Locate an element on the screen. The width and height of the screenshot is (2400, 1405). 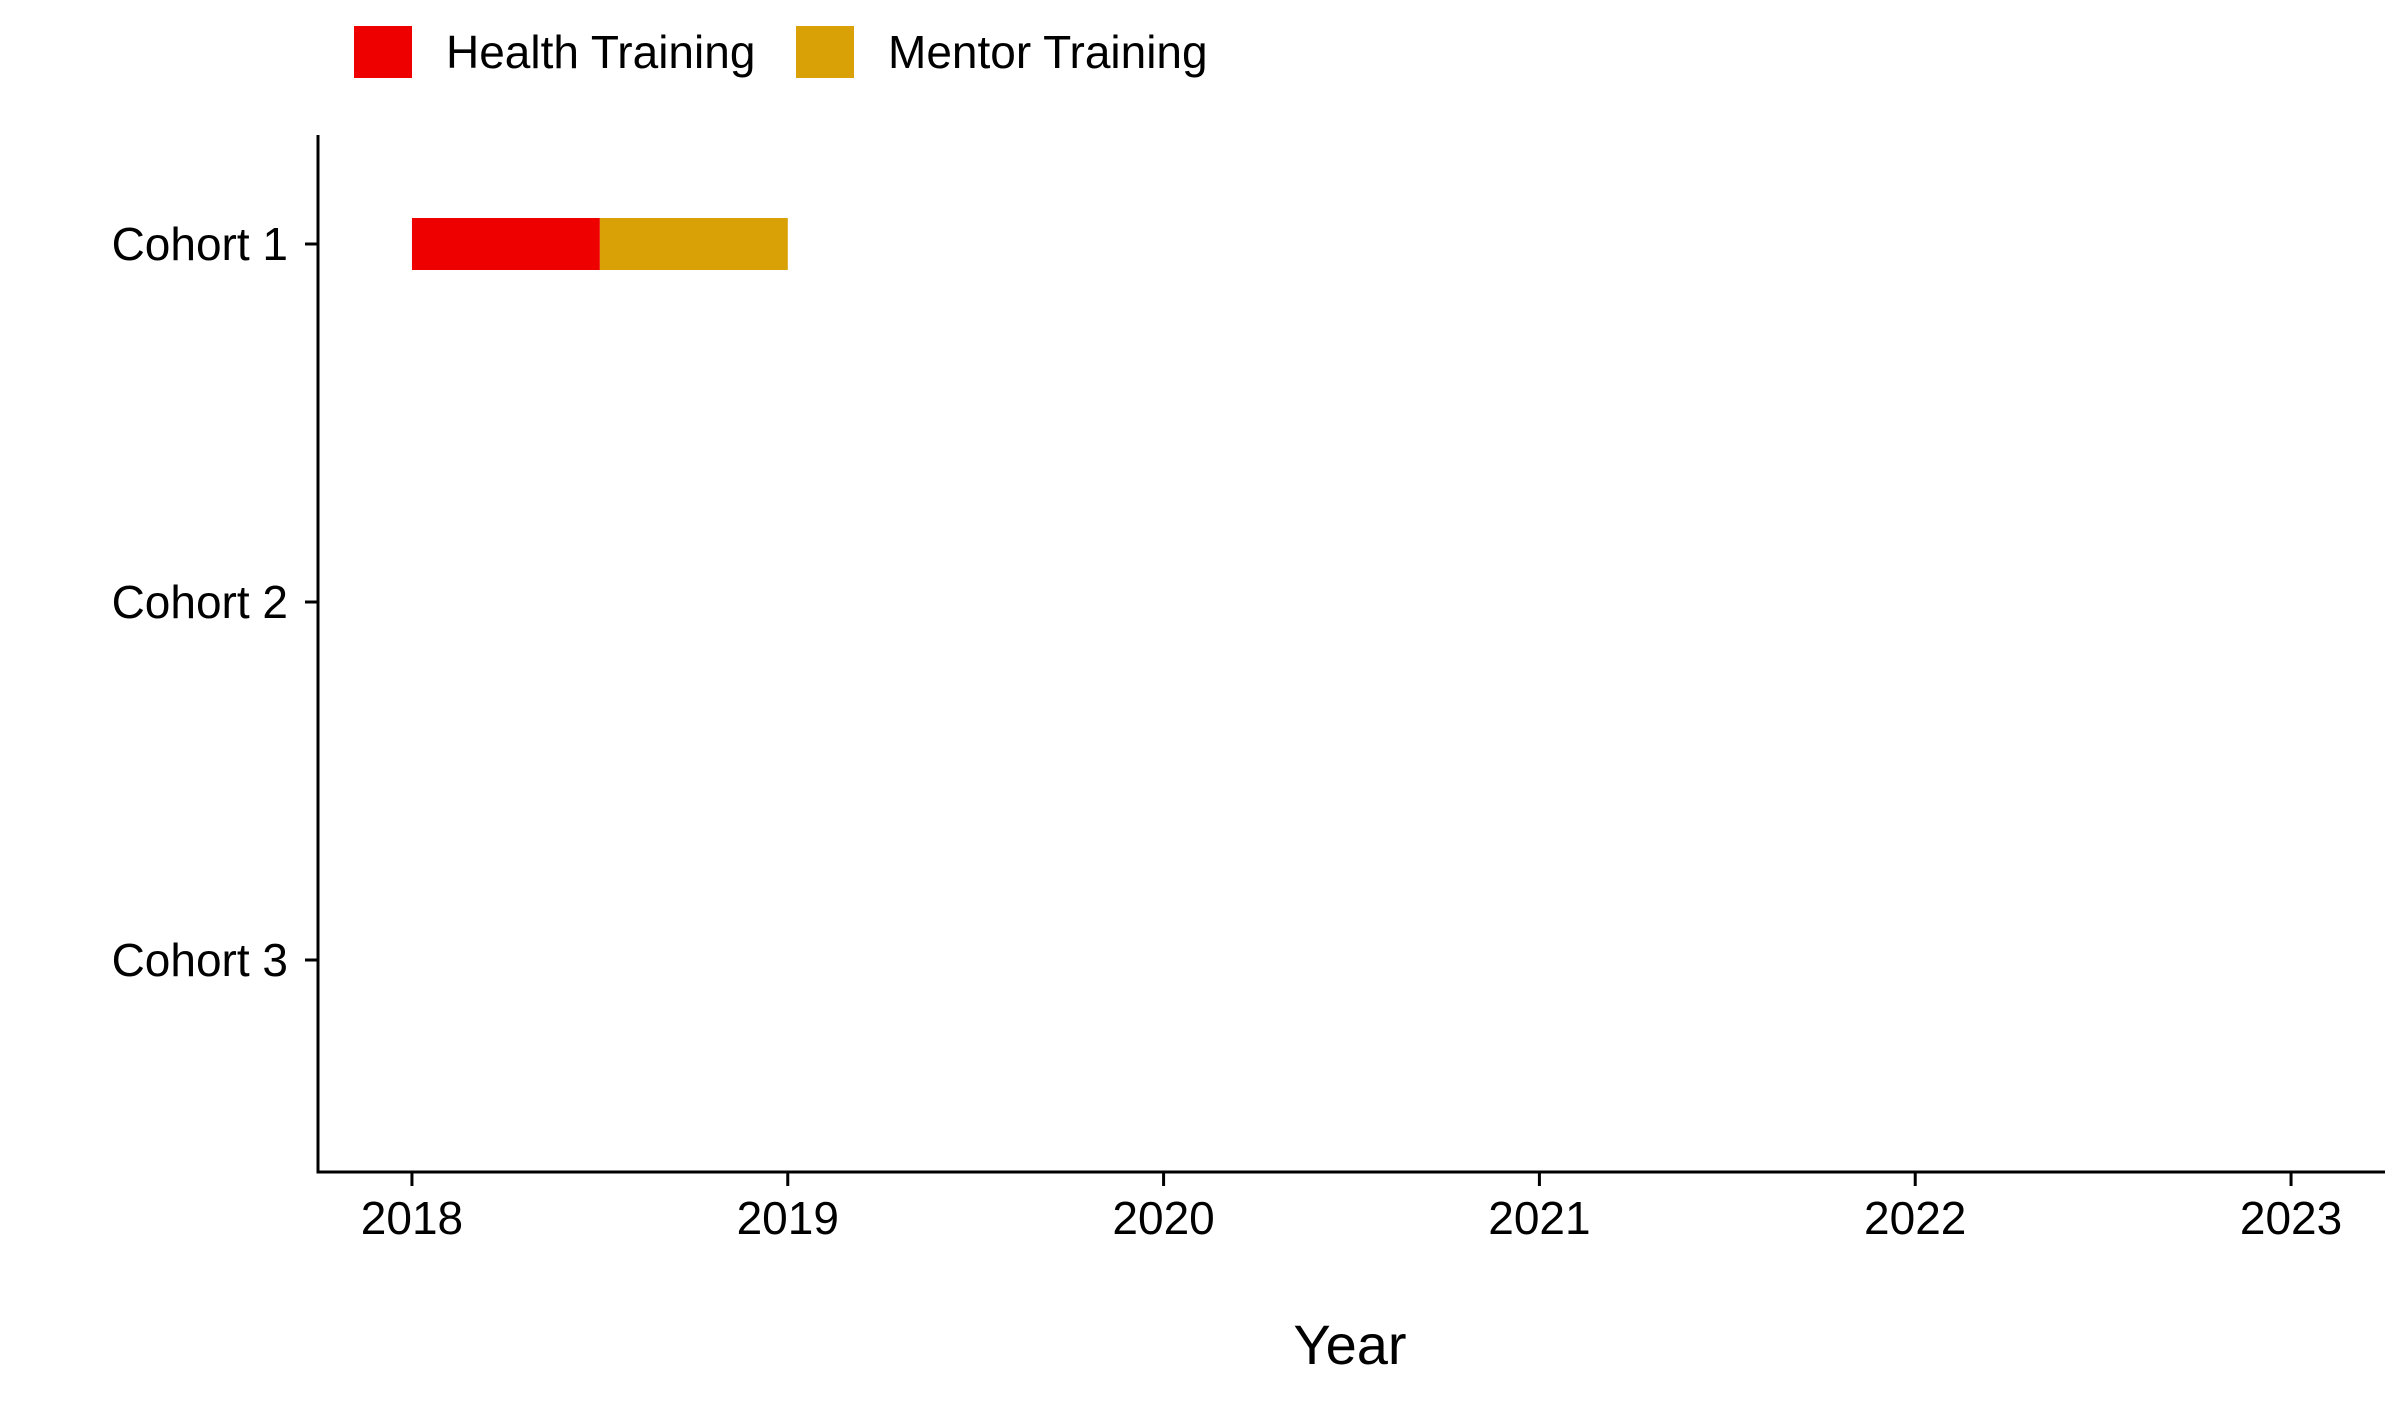
y-tick-label: Cohort 2 is located at coordinates (200, 602).